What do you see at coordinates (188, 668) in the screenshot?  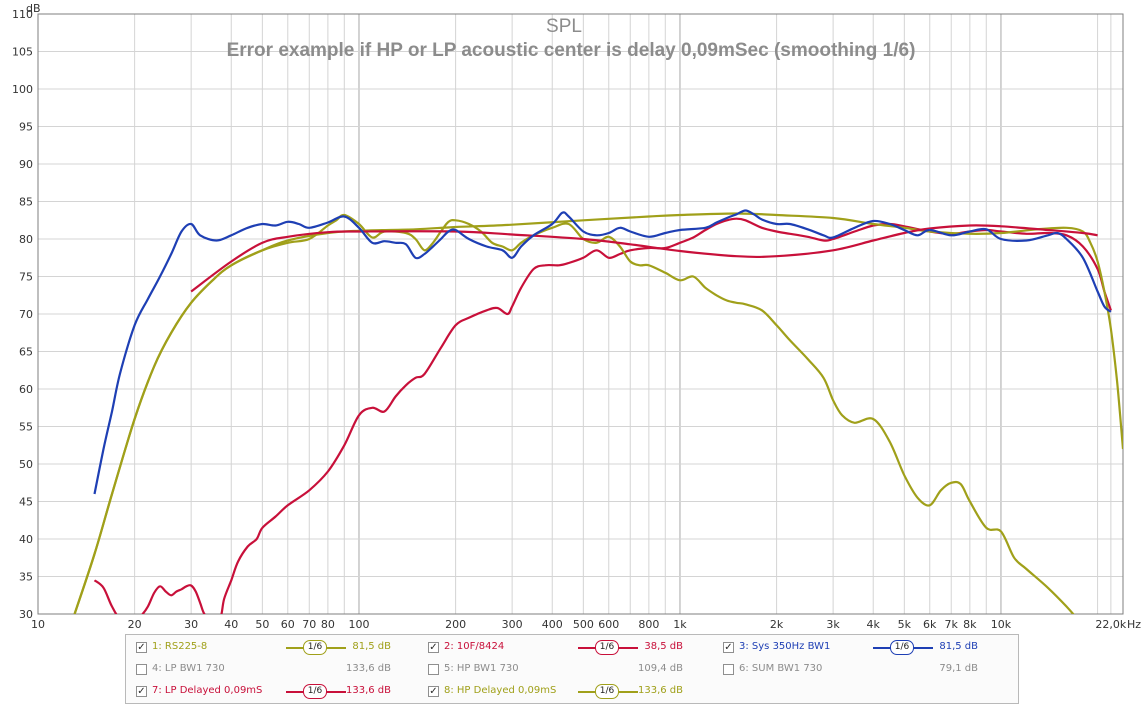 I see `legend-label: 4: LP BW1 730` at bounding box center [188, 668].